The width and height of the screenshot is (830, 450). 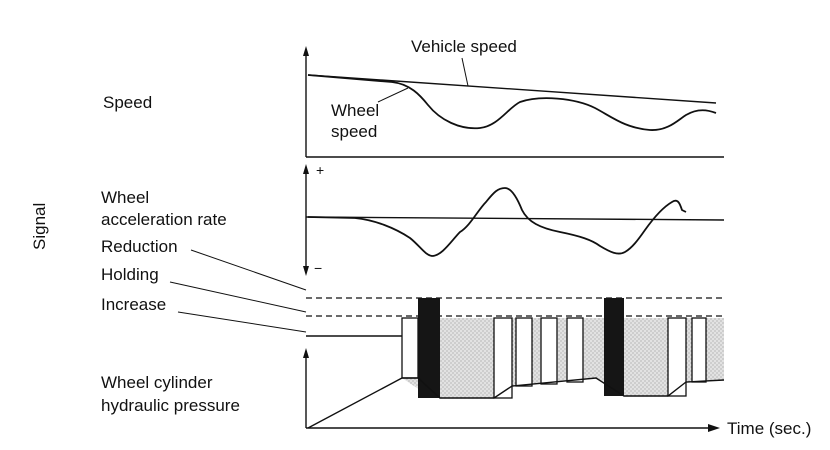 I want to click on accel-y-arrow-down, so click(x=306, y=271).